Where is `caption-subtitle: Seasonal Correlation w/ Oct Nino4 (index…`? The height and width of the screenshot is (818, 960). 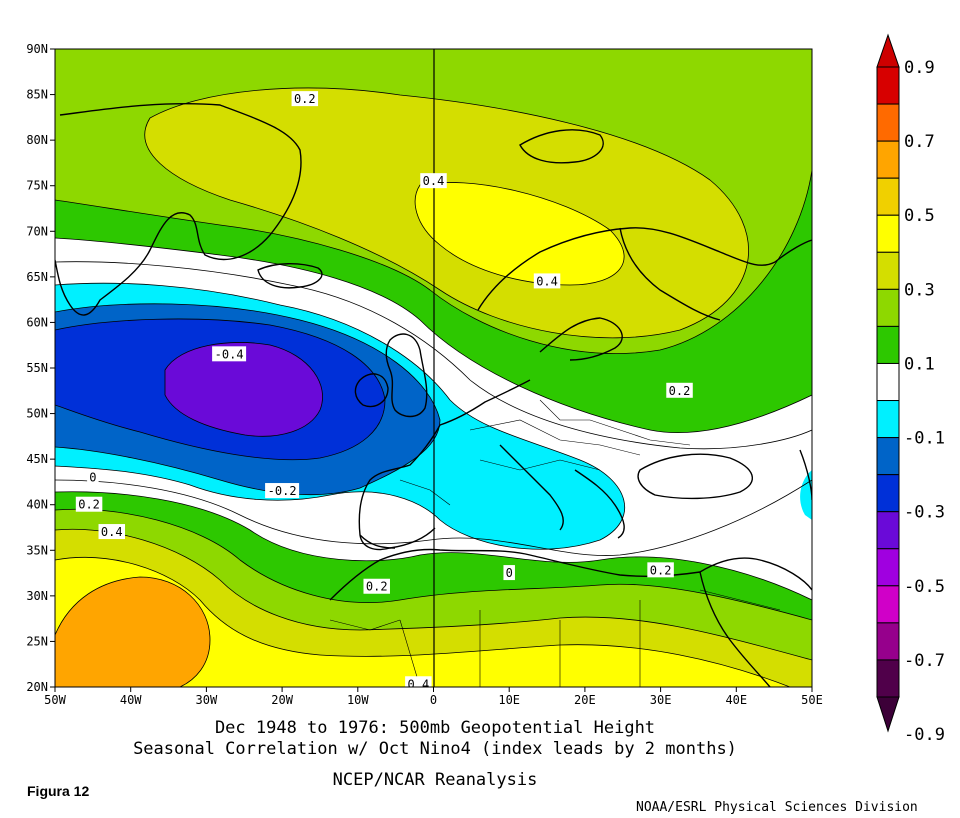 caption-subtitle: Seasonal Correlation w/ Oct Nino4 (index… is located at coordinates (435, 749).